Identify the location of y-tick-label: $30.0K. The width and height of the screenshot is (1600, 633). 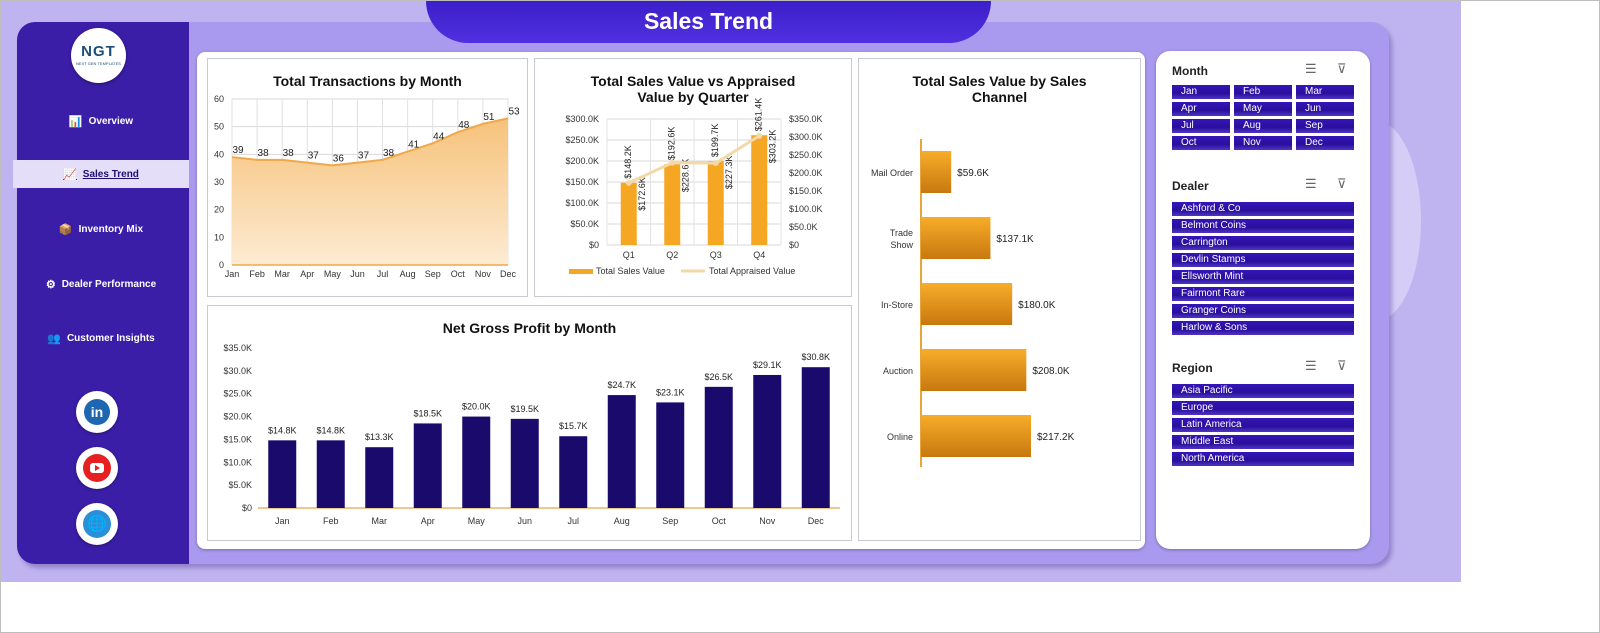
(237, 371).